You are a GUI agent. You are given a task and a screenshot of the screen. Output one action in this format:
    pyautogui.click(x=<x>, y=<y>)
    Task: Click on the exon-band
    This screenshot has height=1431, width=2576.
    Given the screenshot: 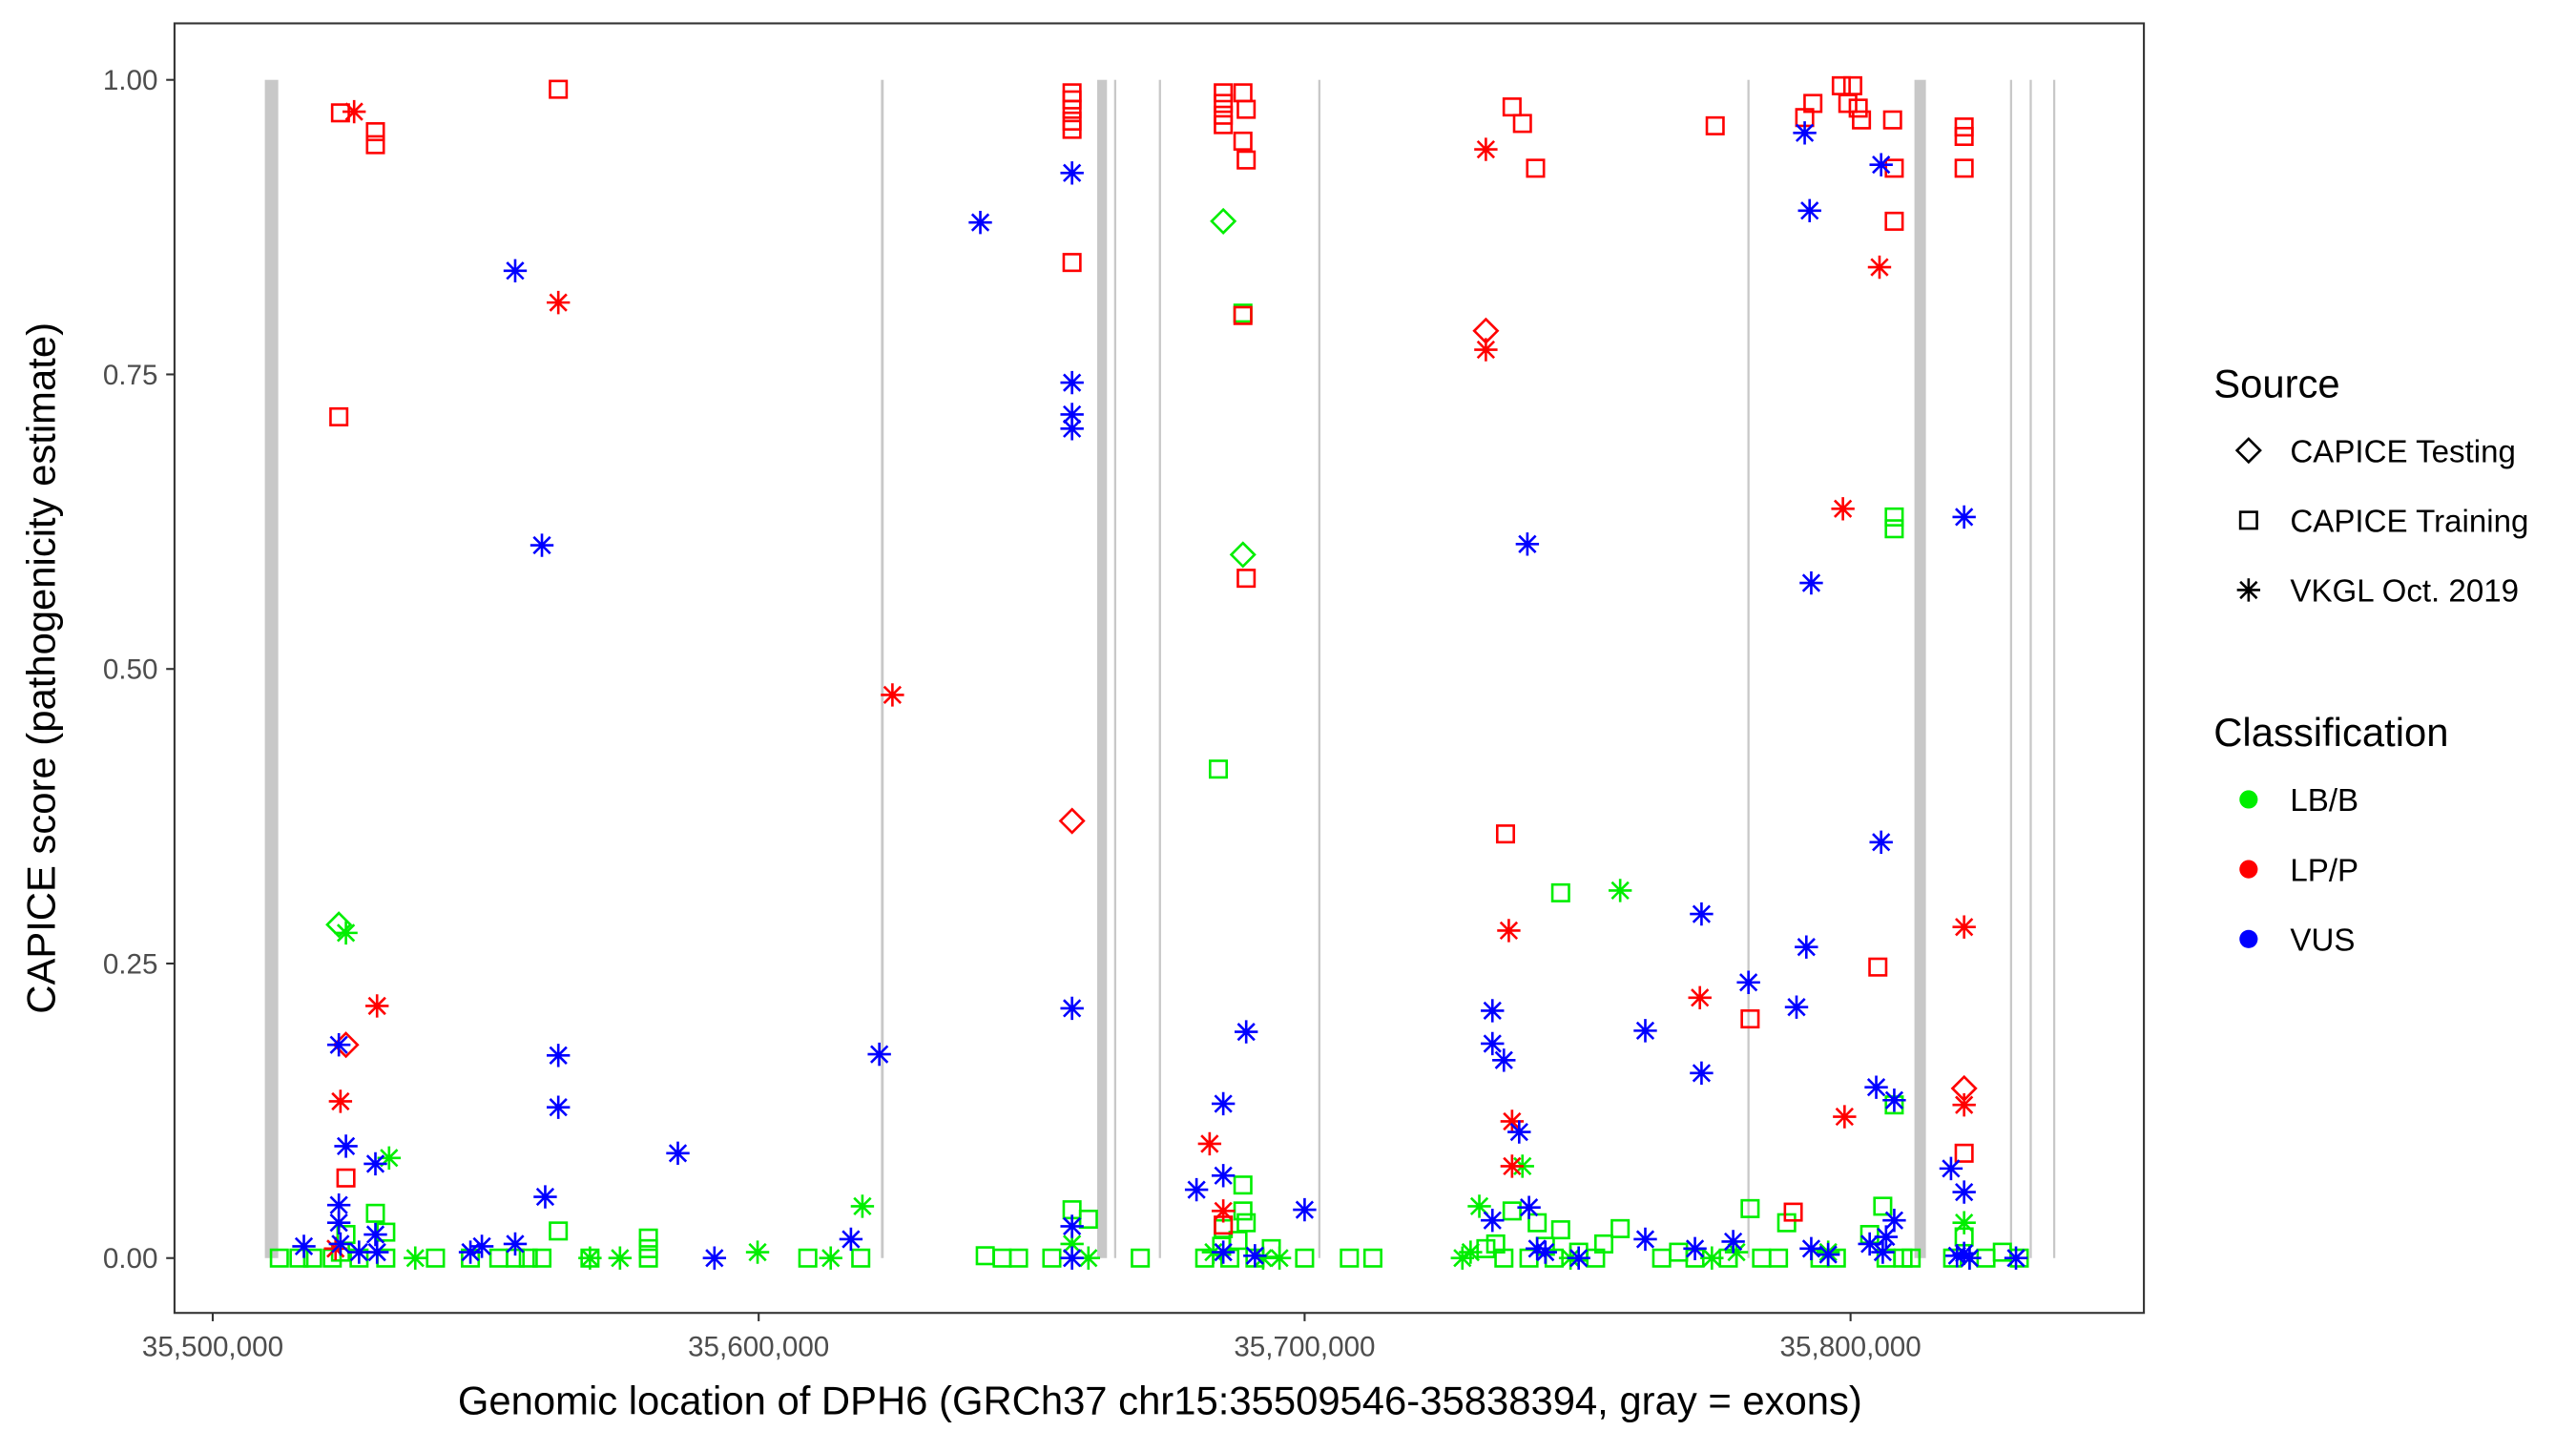 What is the action you would take?
    pyautogui.click(x=1748, y=668)
    